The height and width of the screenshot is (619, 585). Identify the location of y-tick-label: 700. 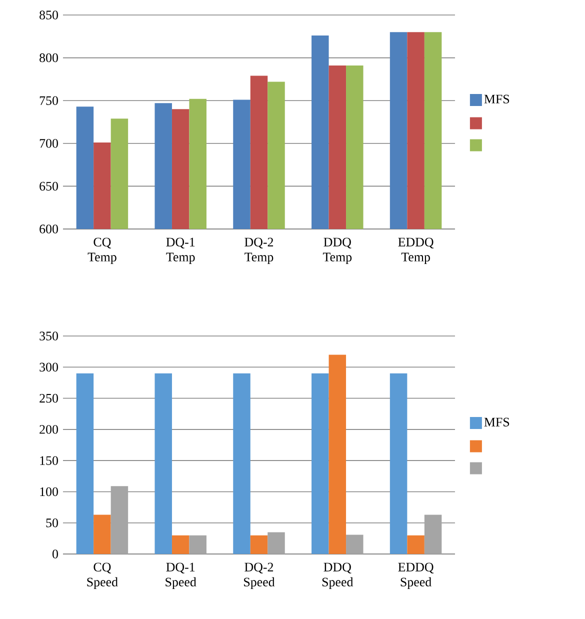
(49, 143).